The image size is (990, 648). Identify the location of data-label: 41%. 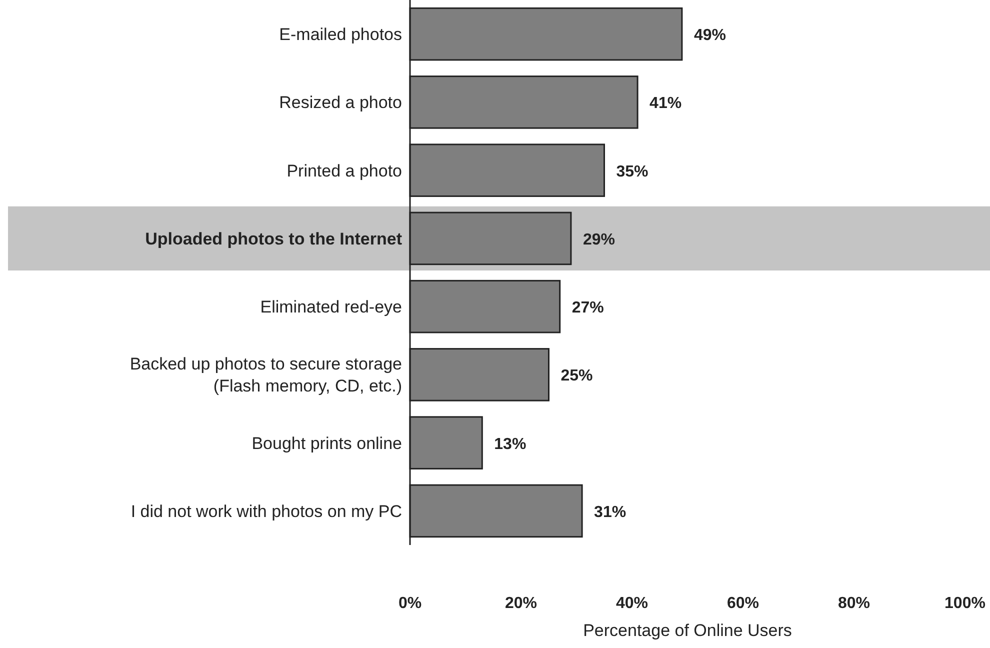
(666, 103).